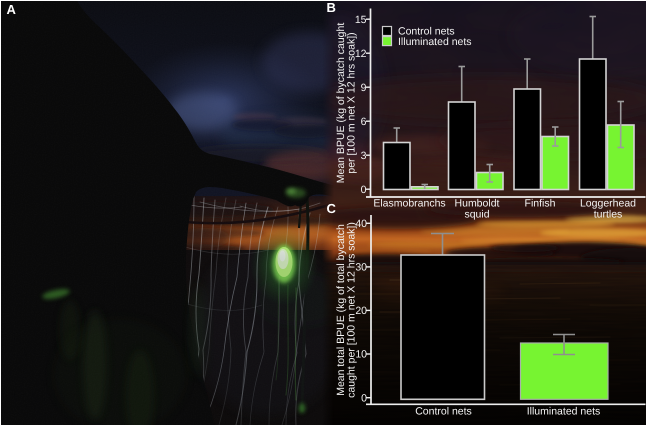  I want to click on svg-text: 9, so click(364, 88).